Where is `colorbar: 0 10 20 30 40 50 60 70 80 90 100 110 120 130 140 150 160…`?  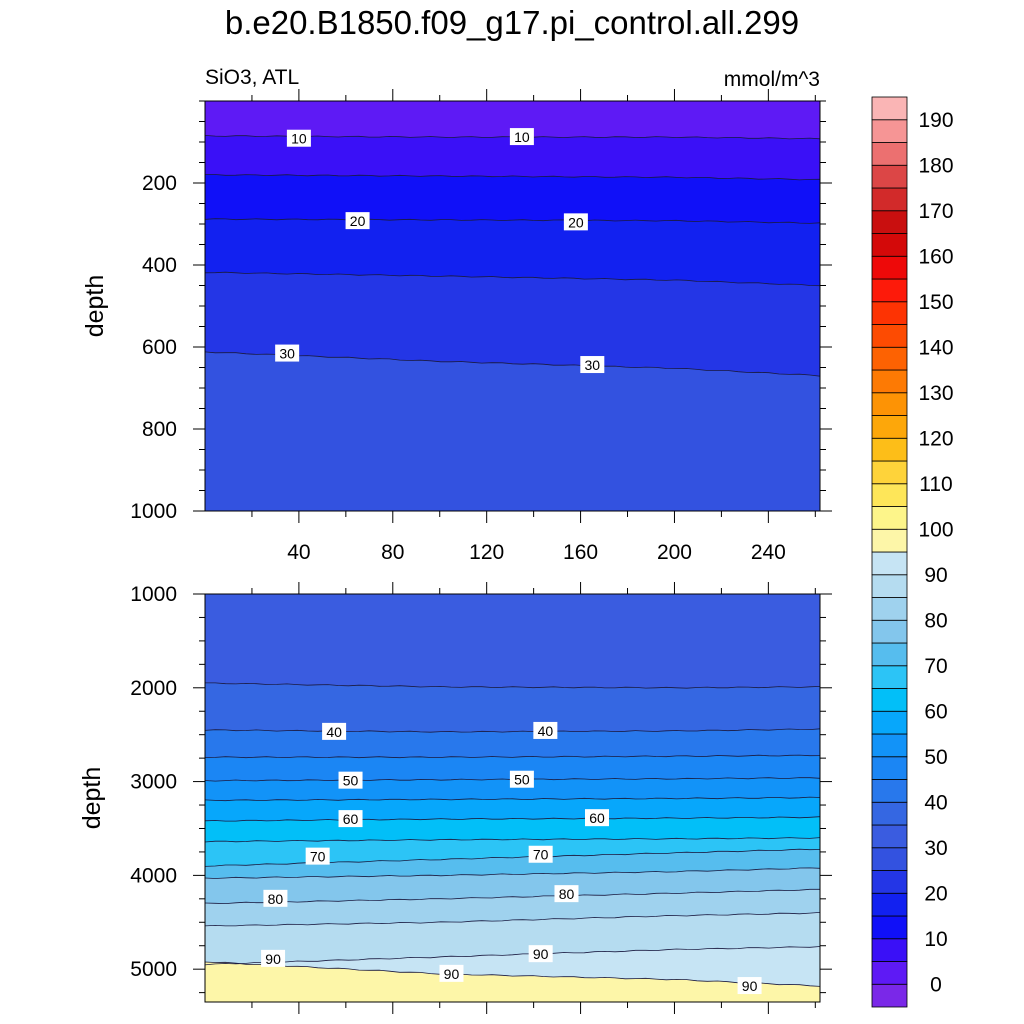
colorbar: 0 10 20 30 40 50 60 70 80 90 100 110 120 130 140 150 160… is located at coordinates (912, 552).